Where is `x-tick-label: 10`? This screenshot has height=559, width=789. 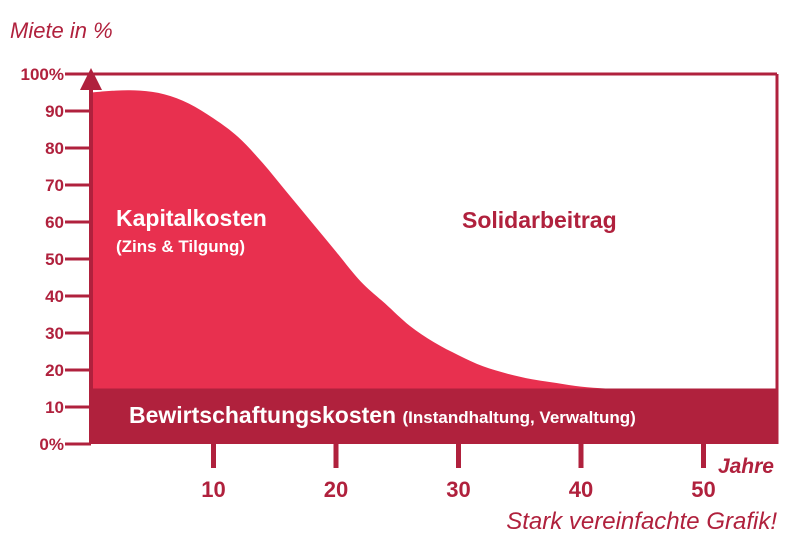 x-tick-label: 10 is located at coordinates (213, 489).